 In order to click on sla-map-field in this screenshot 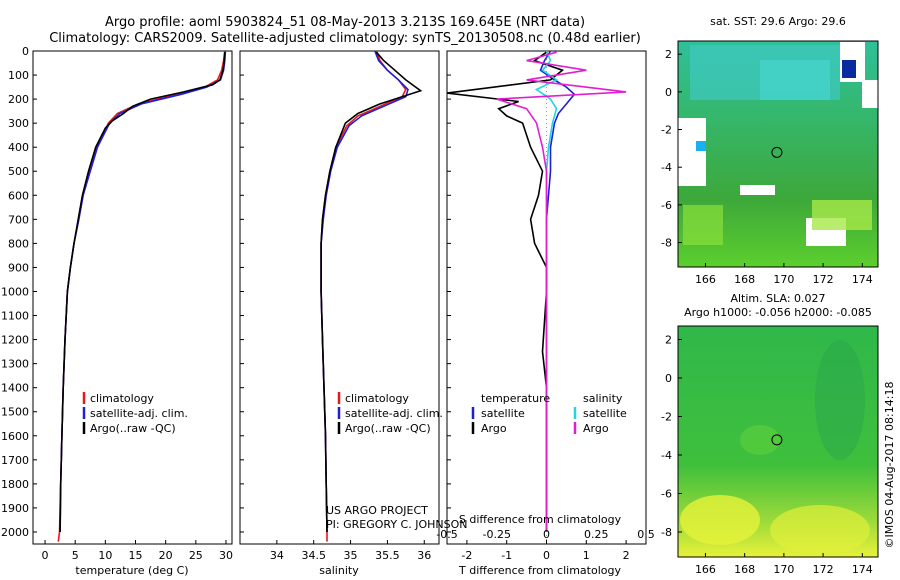, I will do `click(778, 441)`.